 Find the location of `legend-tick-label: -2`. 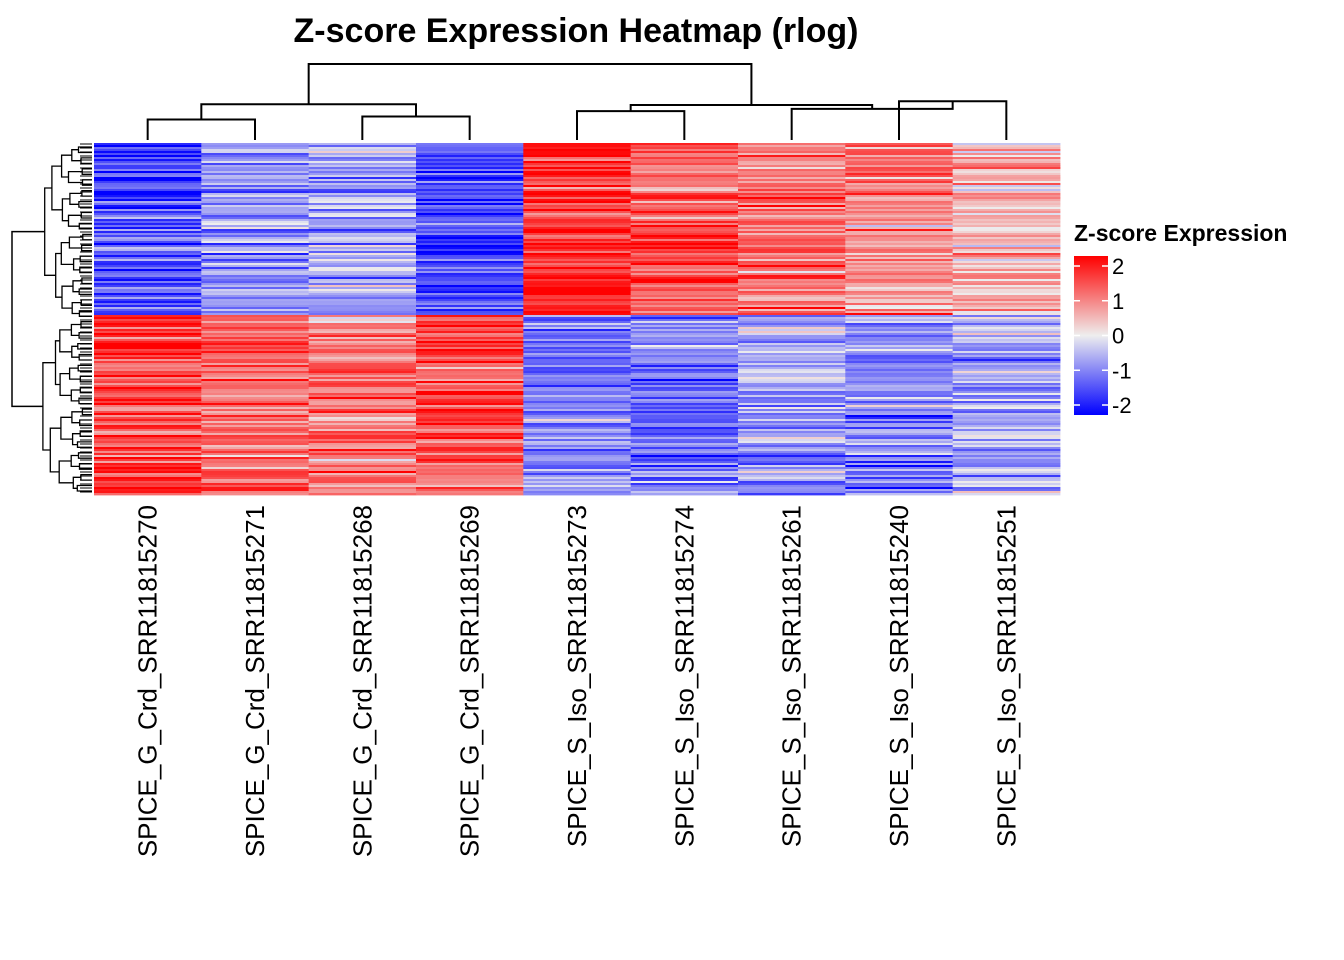

legend-tick-label: -2 is located at coordinates (1122, 405).